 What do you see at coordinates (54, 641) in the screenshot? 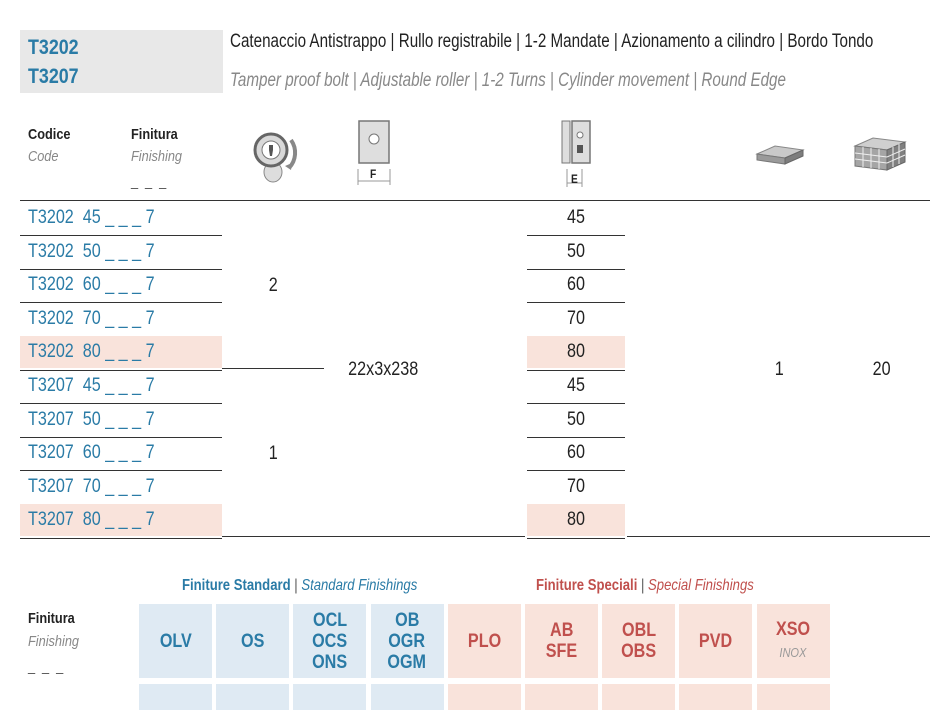
I see `finishing-label-en: Finishing` at bounding box center [54, 641].